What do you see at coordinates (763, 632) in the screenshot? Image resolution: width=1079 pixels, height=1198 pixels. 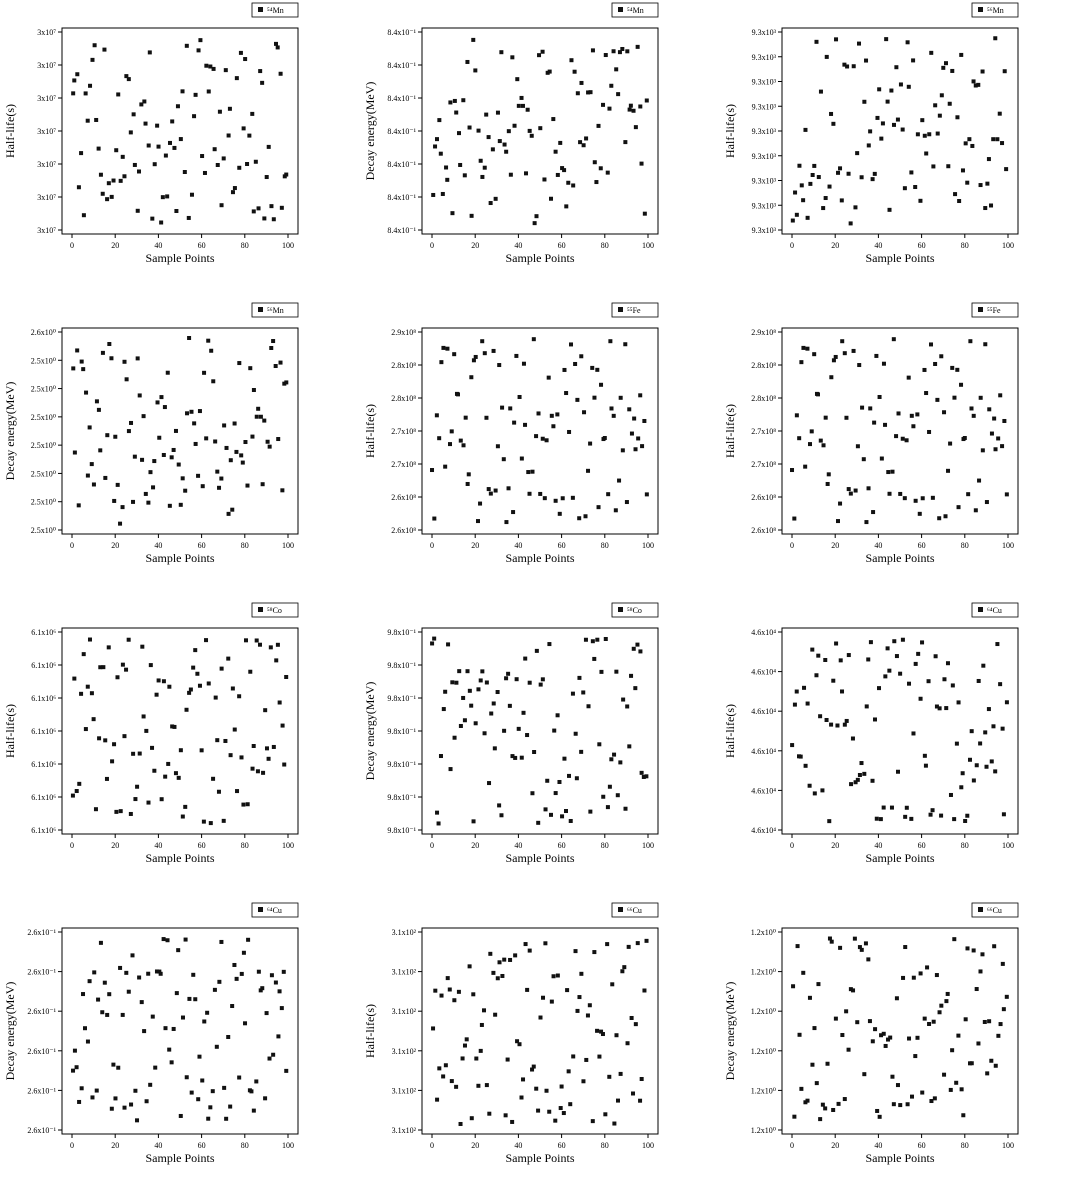 I see `y-tick-label: 4.6x10⁴` at bounding box center [763, 632].